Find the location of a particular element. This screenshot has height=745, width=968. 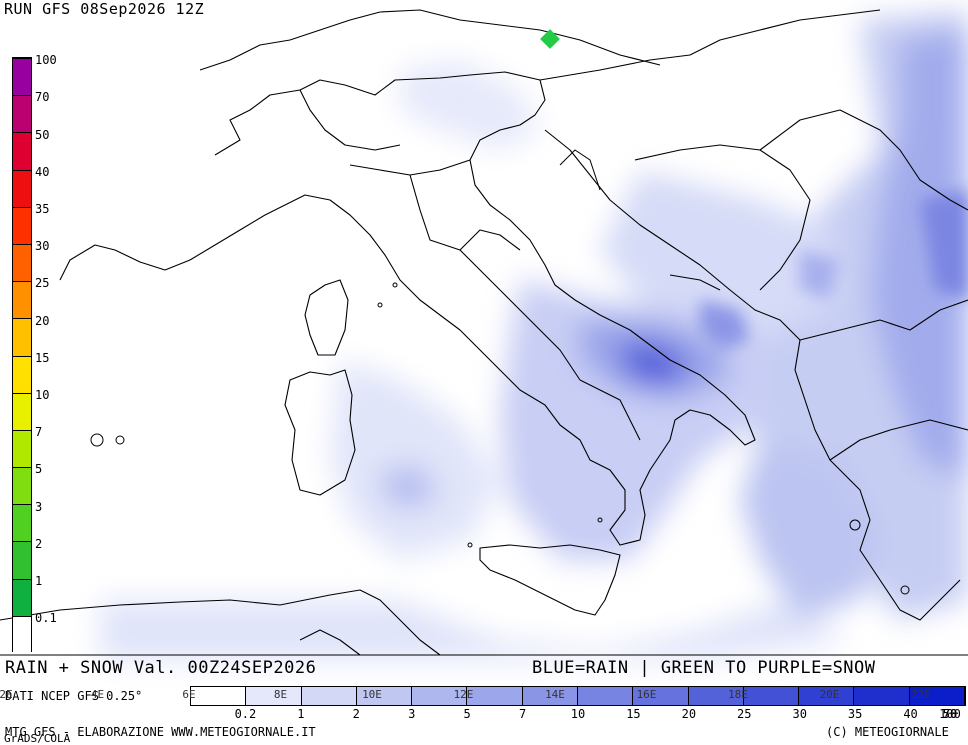

legend-description: BLUE=RAIN | GREEN TO PURPLE=SNOW is located at coordinates (704, 668).